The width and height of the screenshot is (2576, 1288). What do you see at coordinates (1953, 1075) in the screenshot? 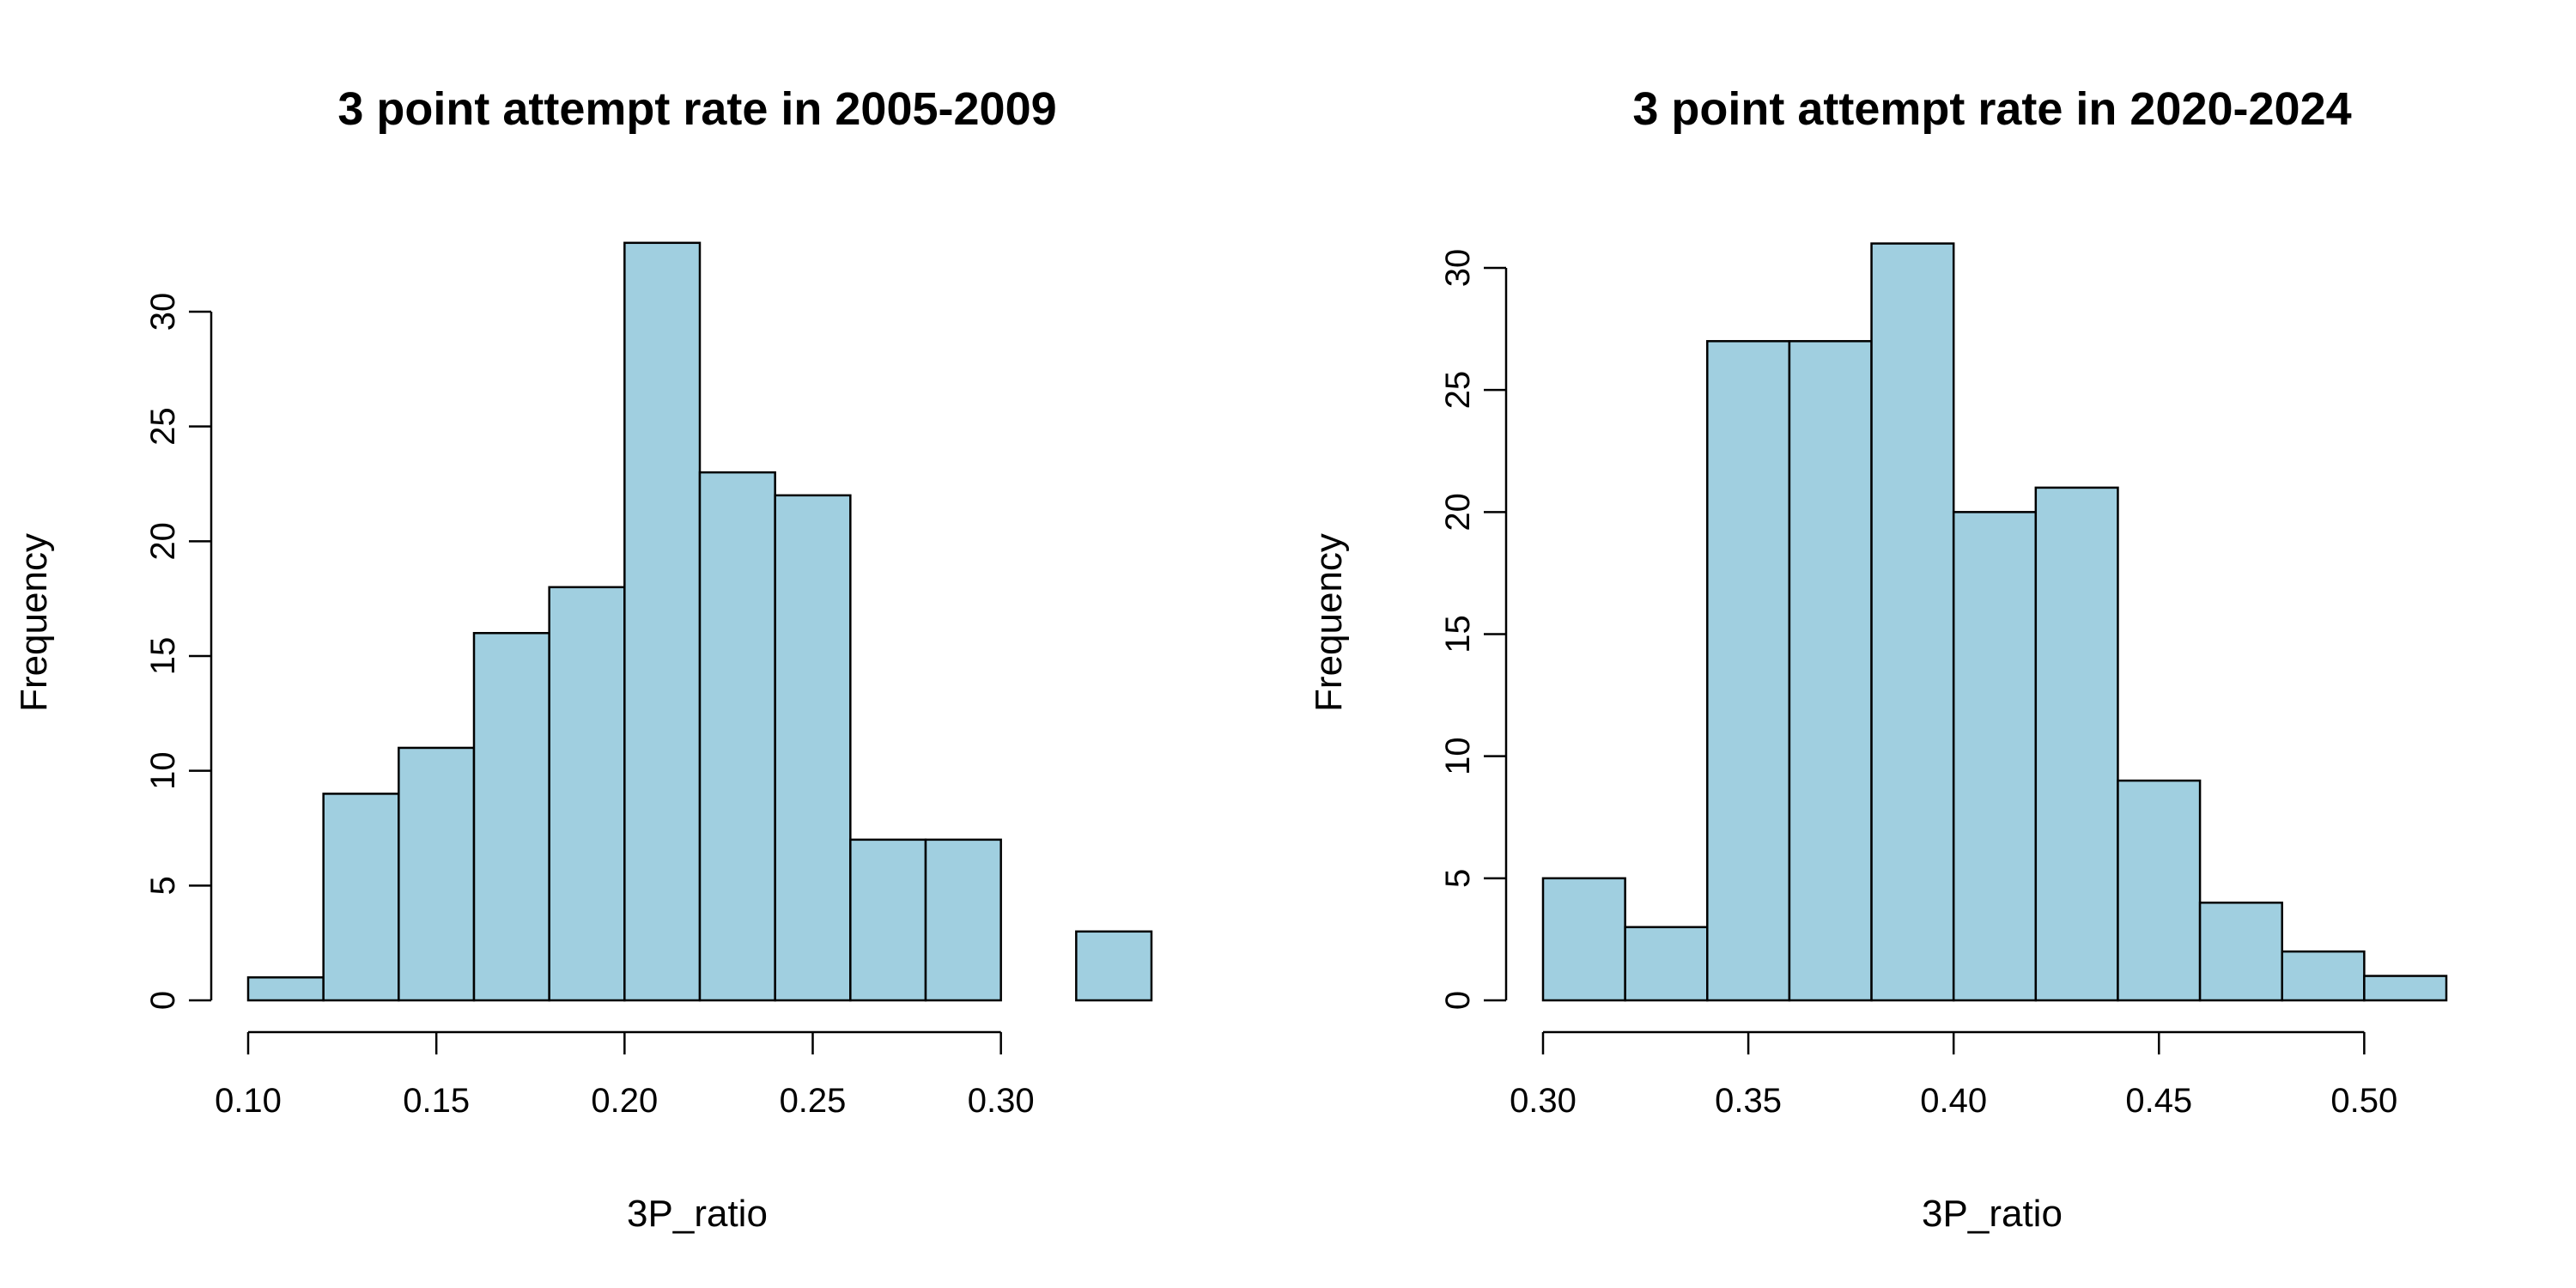
I see `x-axis: 0.30 0.35 0.40 0.45 0.50` at bounding box center [1953, 1075].